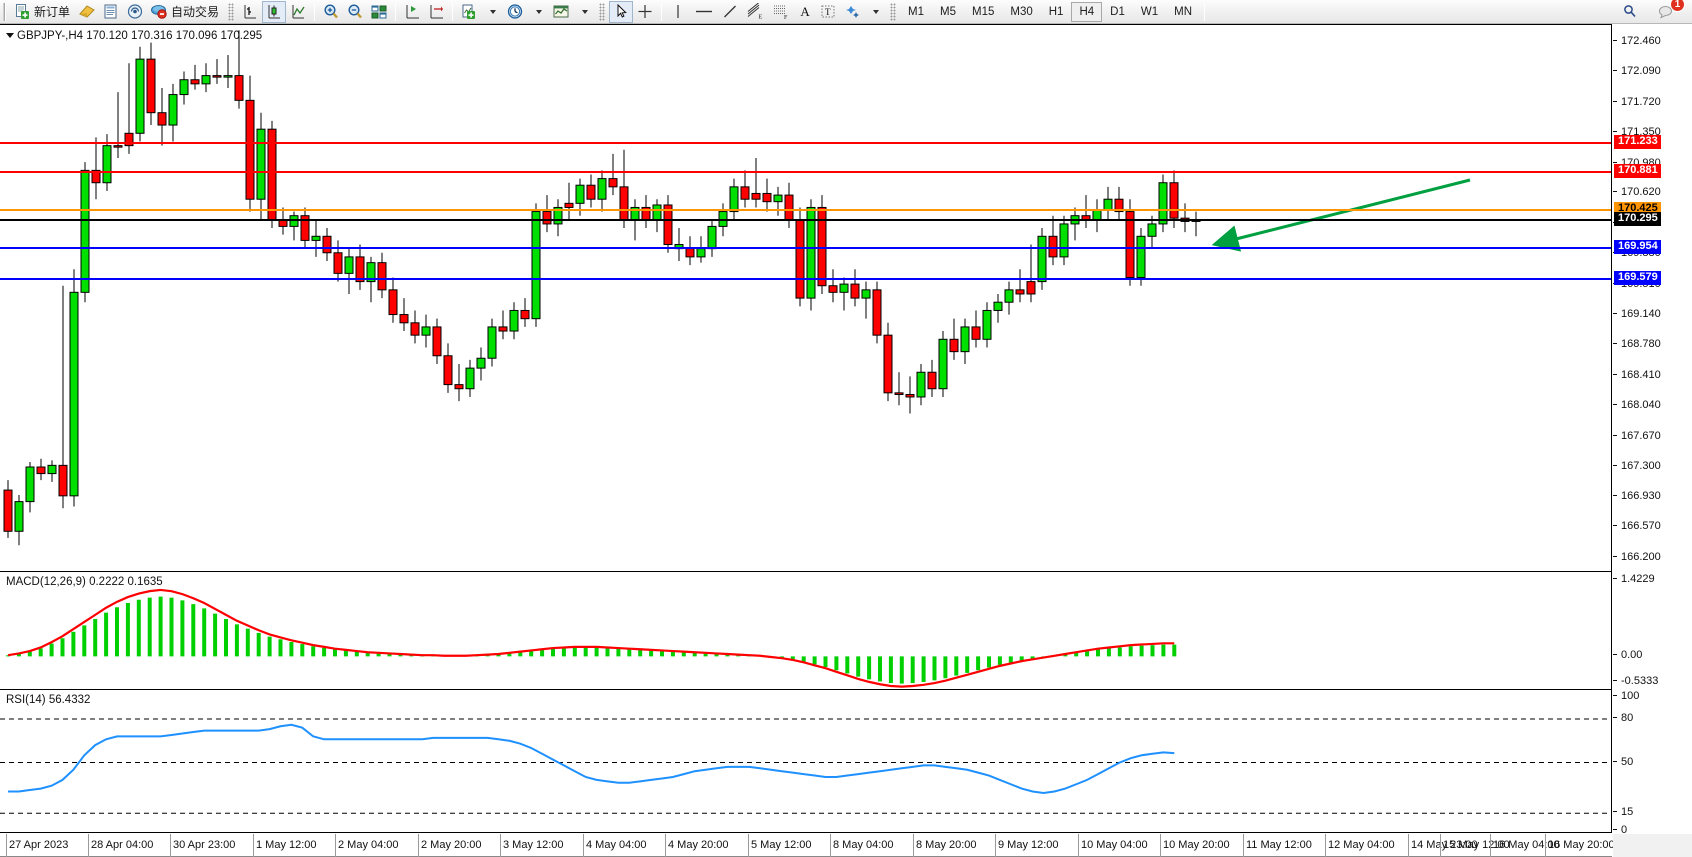  I want to click on templates-dropdown, so click(584, 12).